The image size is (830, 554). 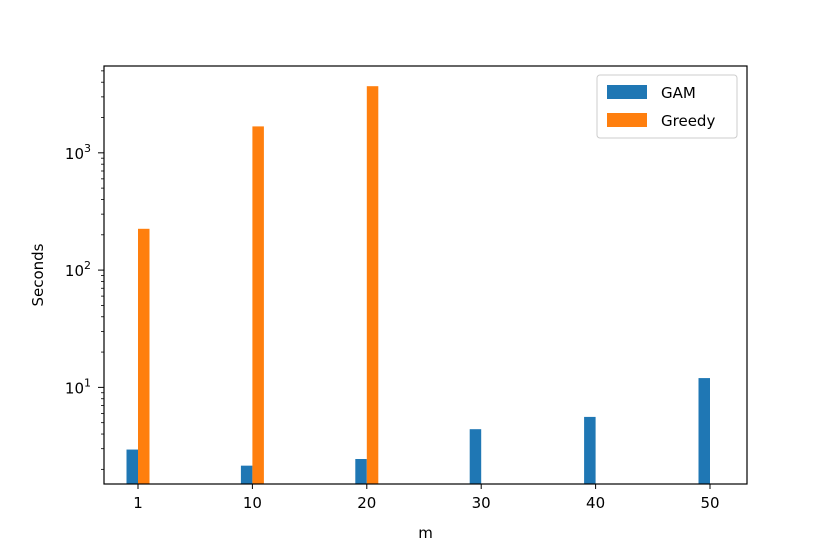 I want to click on legend-swatch-greedy, so click(x=627, y=120).